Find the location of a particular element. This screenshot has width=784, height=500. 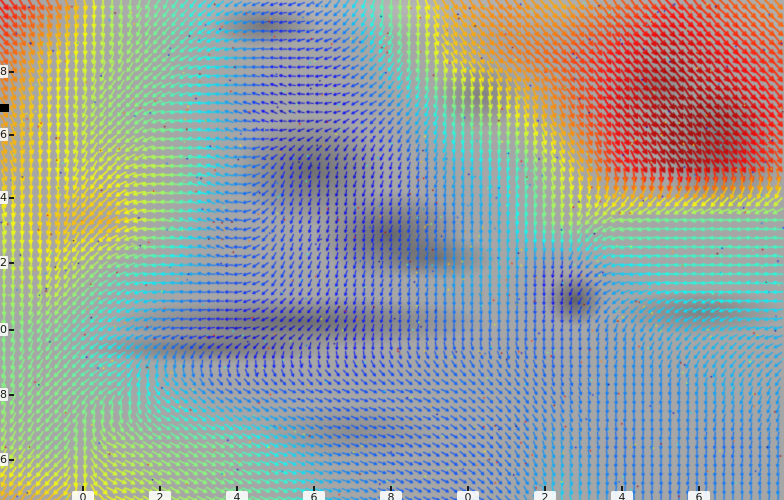

y-tick-label: 0 is located at coordinates (4, 329).